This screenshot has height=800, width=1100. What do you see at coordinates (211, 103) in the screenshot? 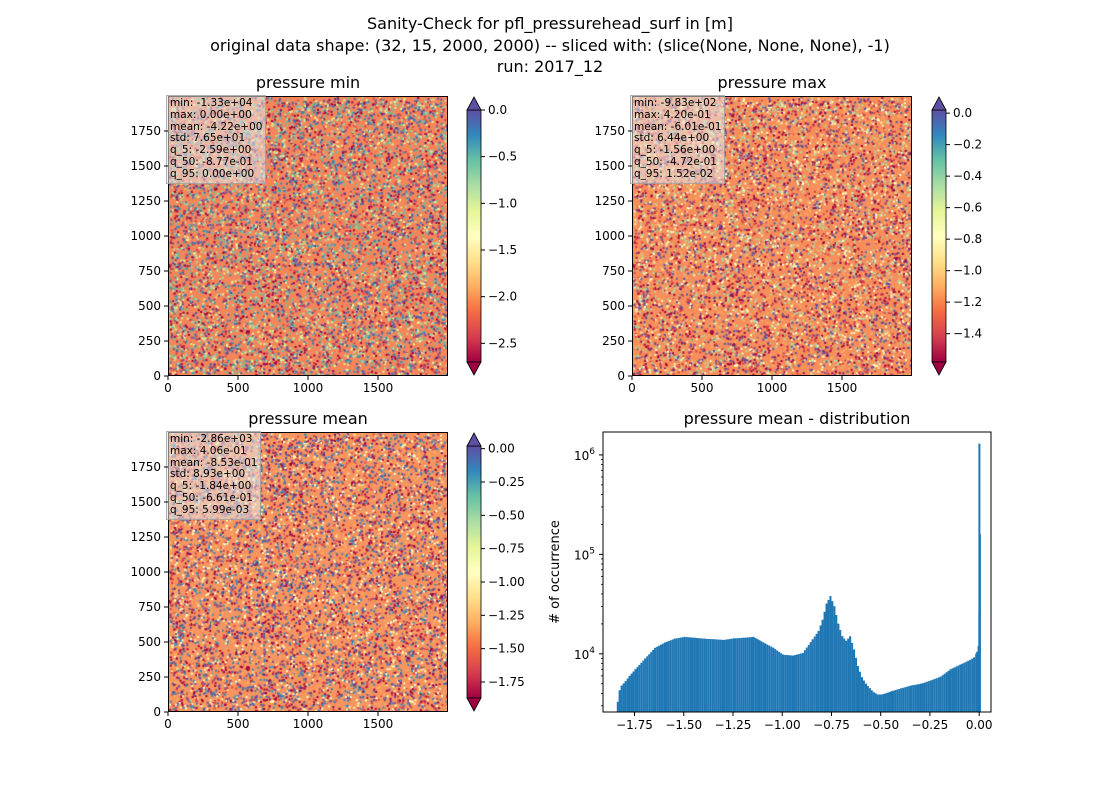
I see `stat-min: min: -1.33e+04` at bounding box center [211, 103].